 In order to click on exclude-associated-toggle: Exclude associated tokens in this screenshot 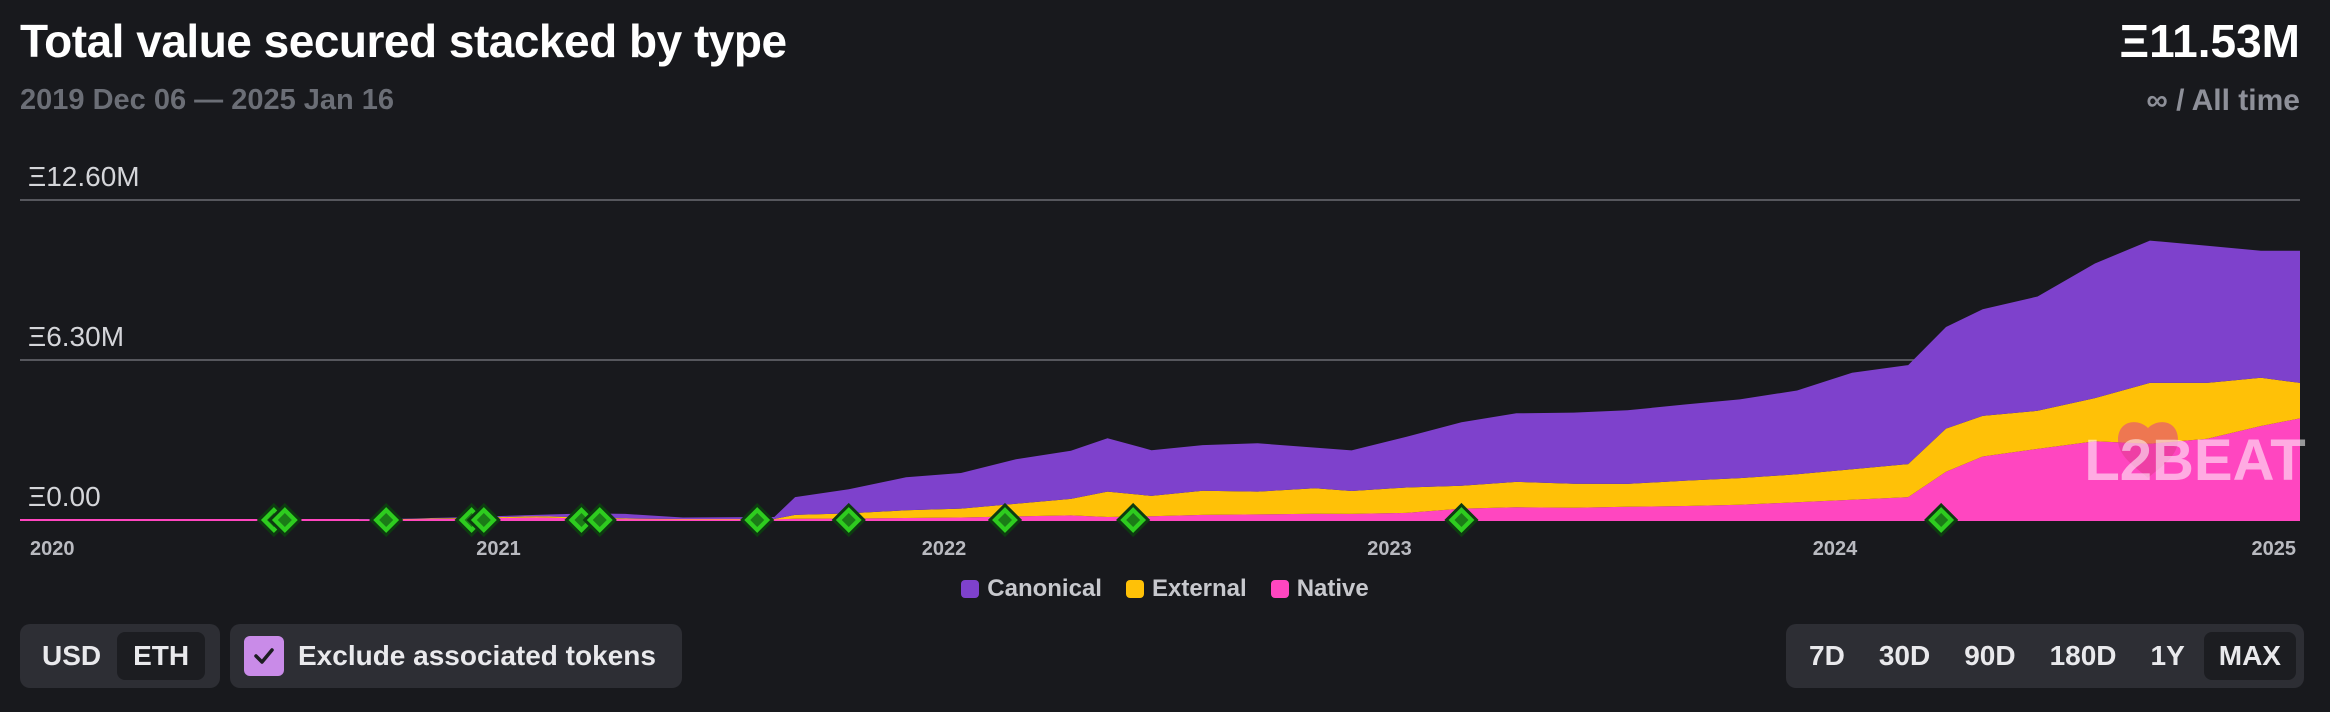, I will do `click(456, 656)`.